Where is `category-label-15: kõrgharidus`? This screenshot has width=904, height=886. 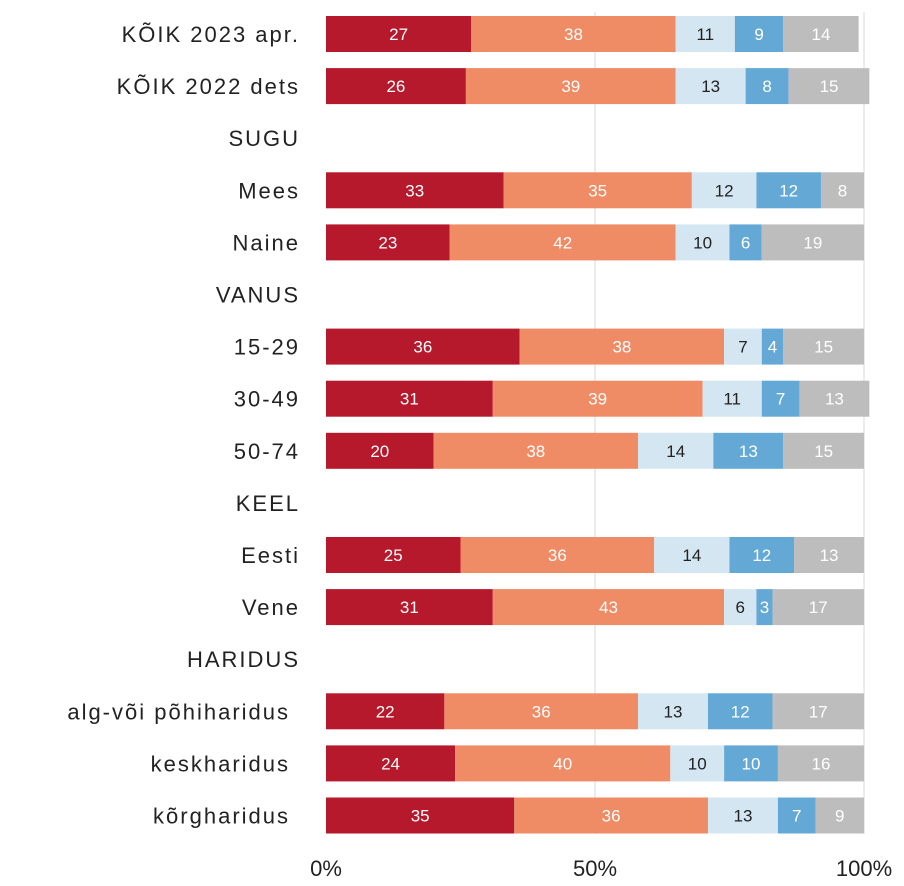 category-label-15: kõrgharidus is located at coordinates (221, 816).